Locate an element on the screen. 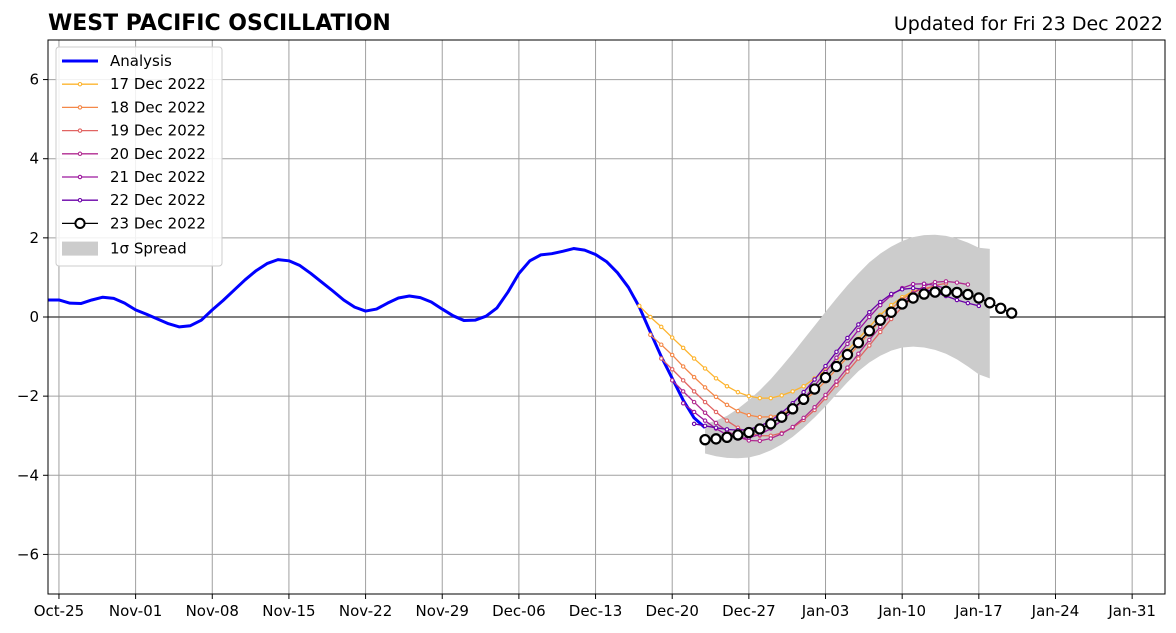  x-tick-label: Nov-01 is located at coordinates (135, 611).